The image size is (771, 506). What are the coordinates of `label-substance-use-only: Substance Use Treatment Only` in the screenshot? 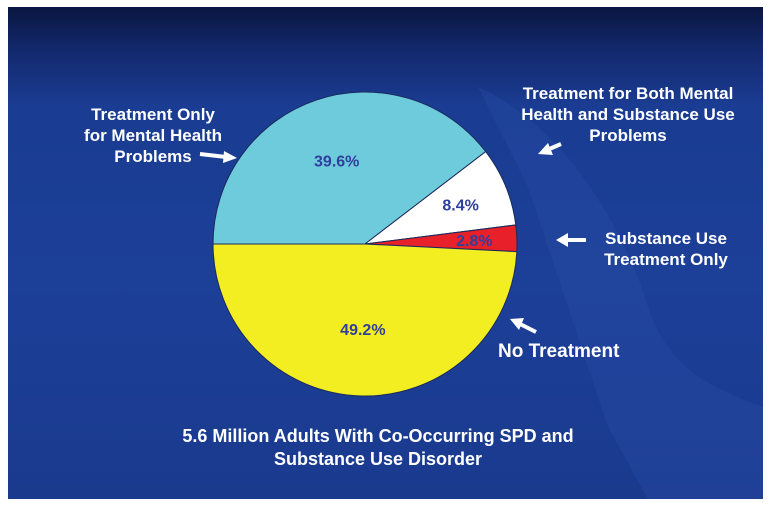 It's located at (666, 249).